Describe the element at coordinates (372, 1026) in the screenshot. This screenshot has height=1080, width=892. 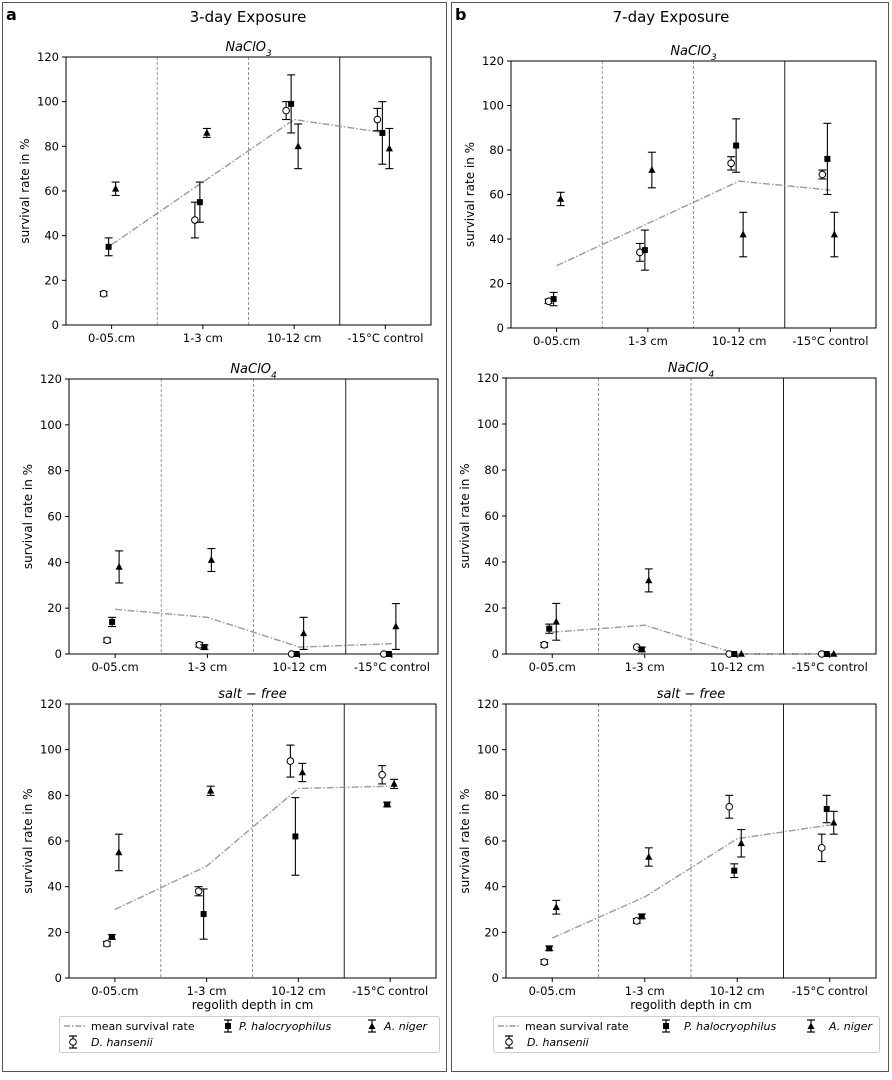
I see `legend-a-an-marker` at that location.